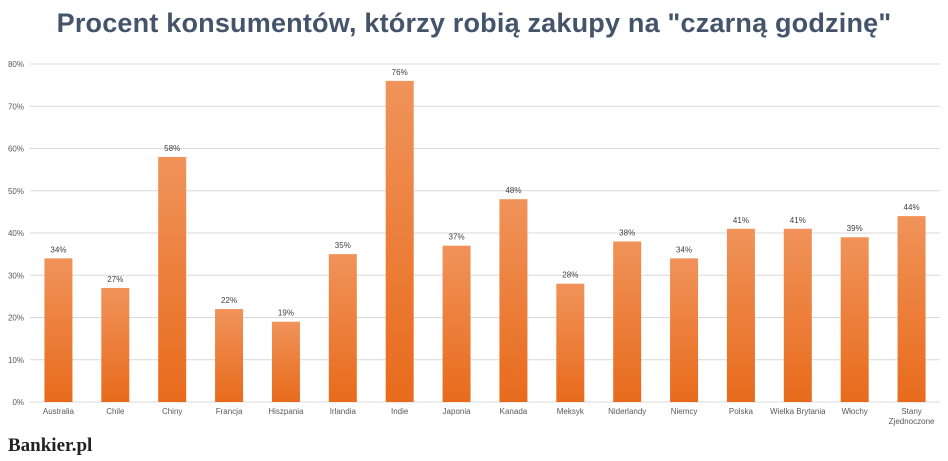 This screenshot has width=948, height=461. Describe the element at coordinates (400, 411) in the screenshot. I see `category-label: Indie` at that location.